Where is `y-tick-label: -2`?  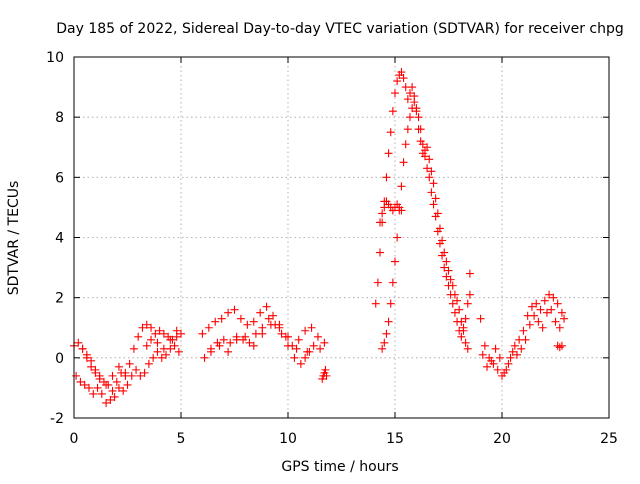 y-tick-label: -2 is located at coordinates (57, 419).